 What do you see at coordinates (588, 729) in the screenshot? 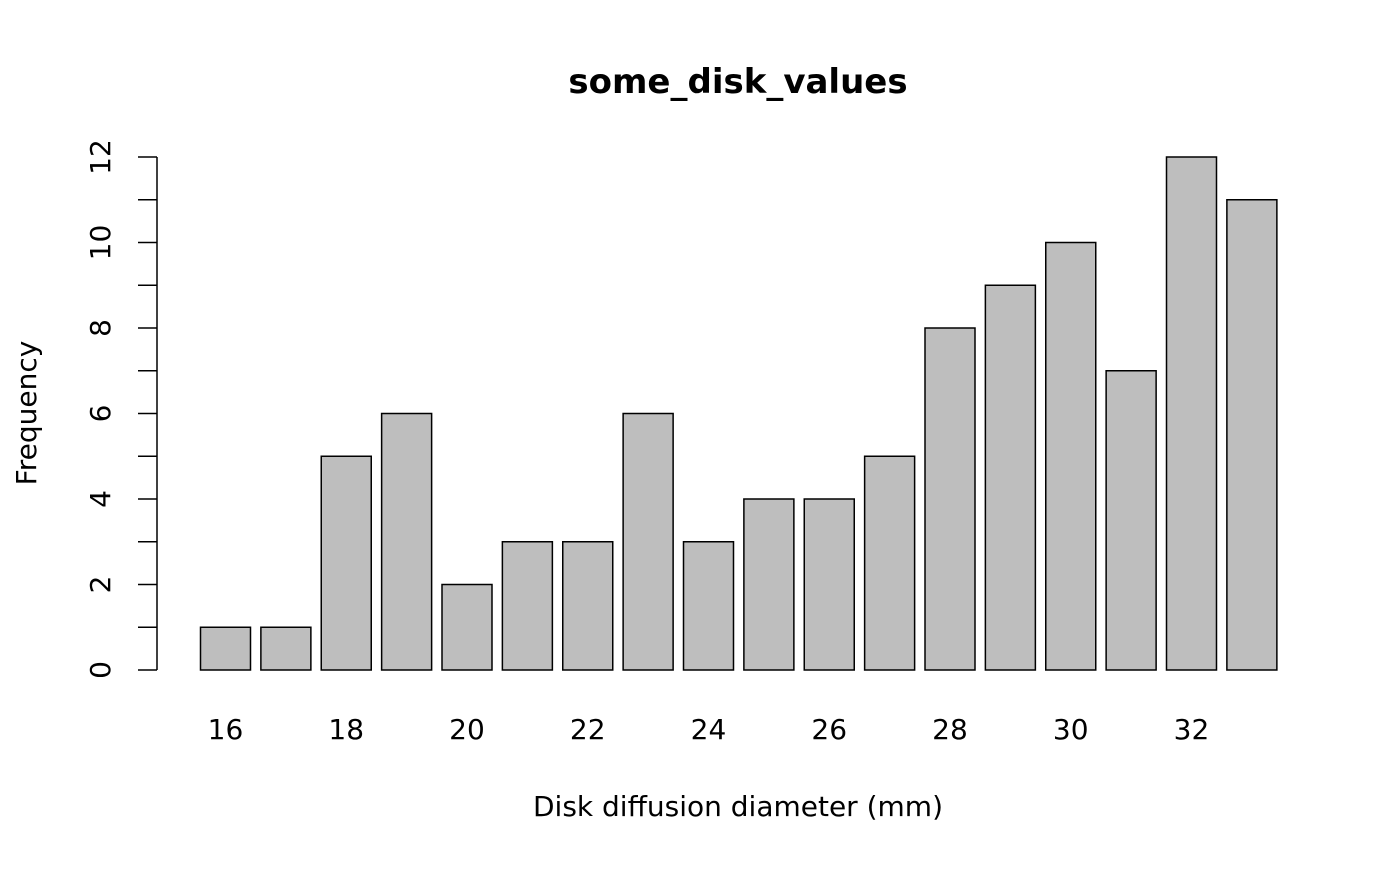
I see `x-tick-label: 22` at bounding box center [588, 729].